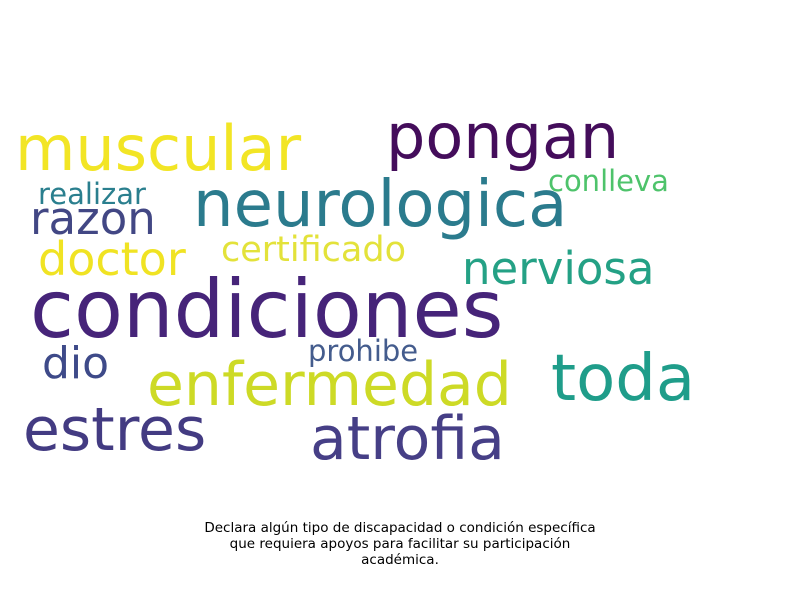  Describe the element at coordinates (115, 430) in the screenshot. I see `word-estres: estres` at that location.